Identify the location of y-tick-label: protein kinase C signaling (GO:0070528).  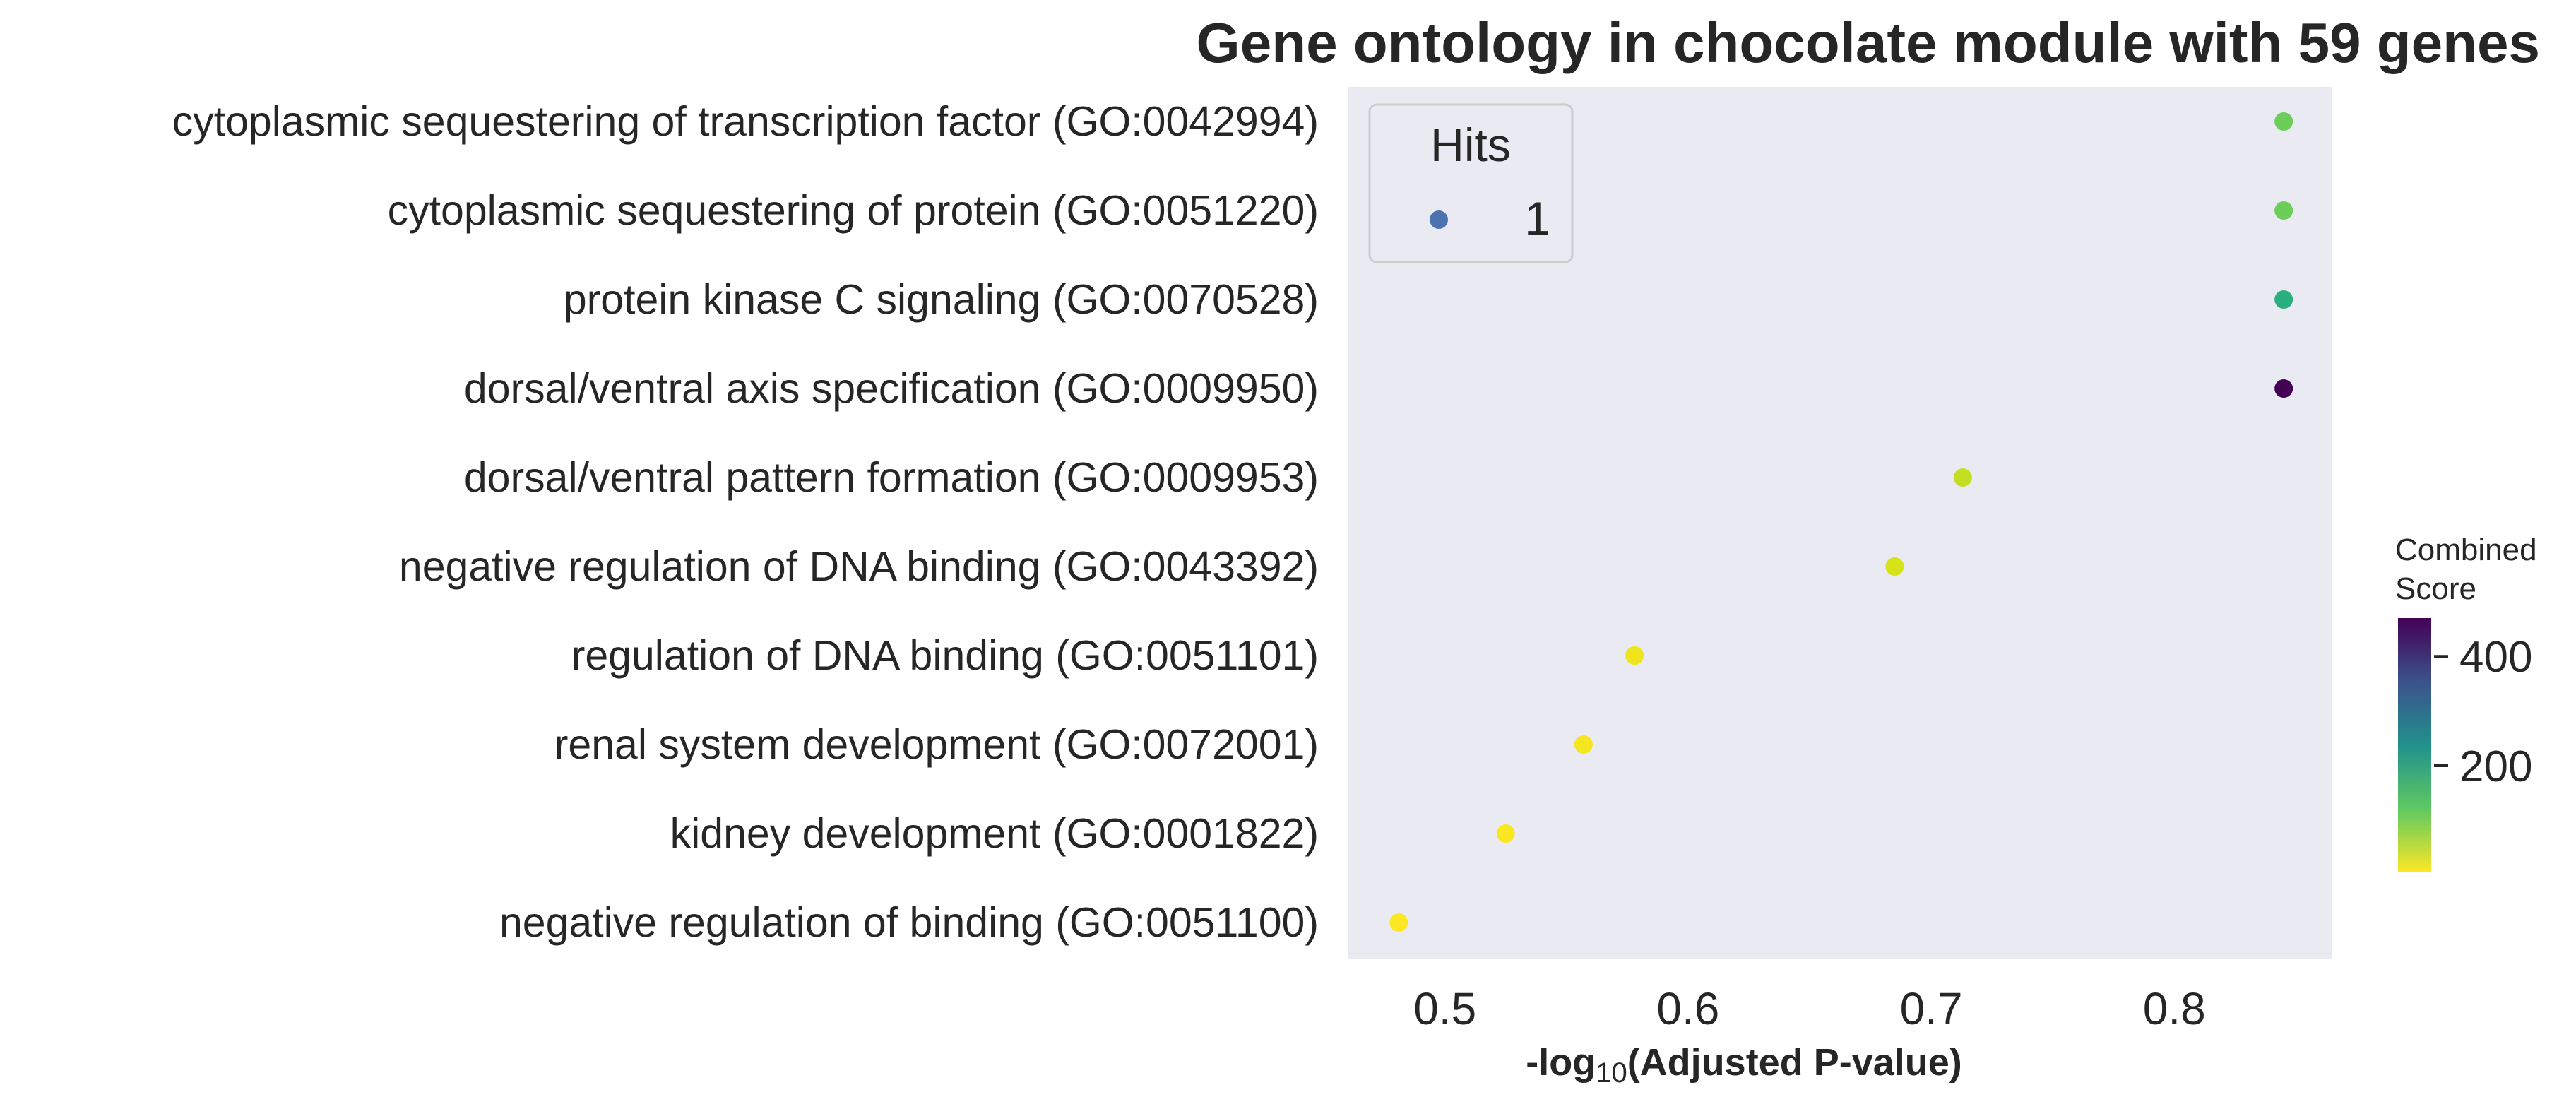
(941, 299).